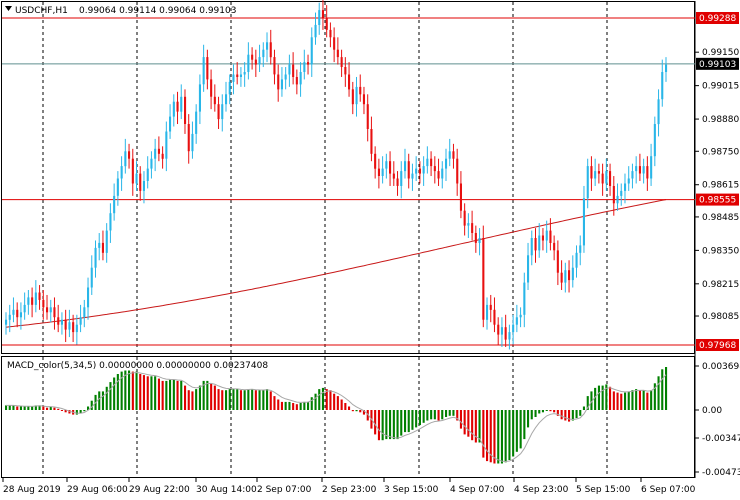 This screenshot has height=500, width=740. Describe the element at coordinates (541, 490) in the screenshot. I see `time-label: 4 Sep 23:00` at that location.